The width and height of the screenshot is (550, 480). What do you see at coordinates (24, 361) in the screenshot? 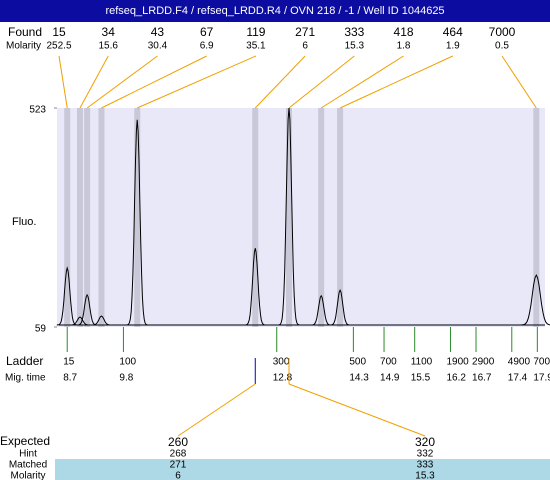
I see `ladder-label: Ladder` at bounding box center [24, 361].